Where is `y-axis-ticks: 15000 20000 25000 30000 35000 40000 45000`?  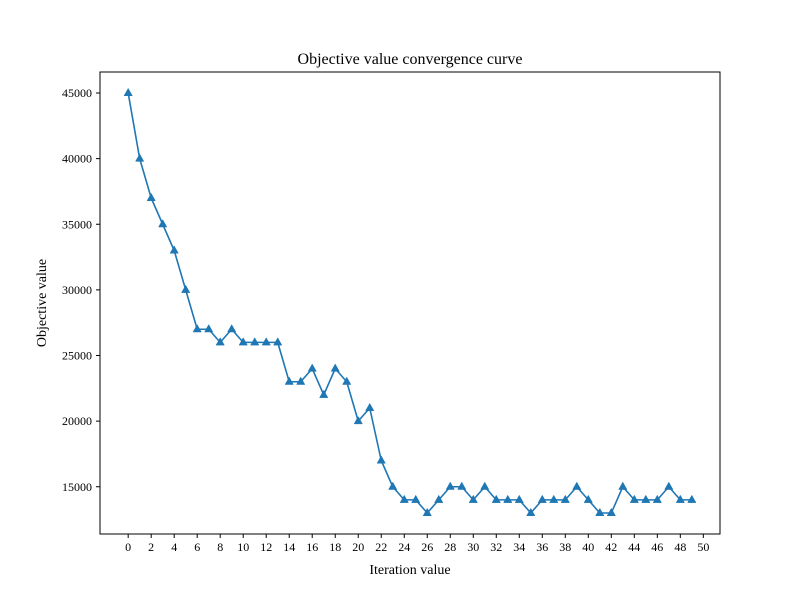
y-axis-ticks: 15000 20000 25000 30000 35000 40000 45000 is located at coordinates (81, 290).